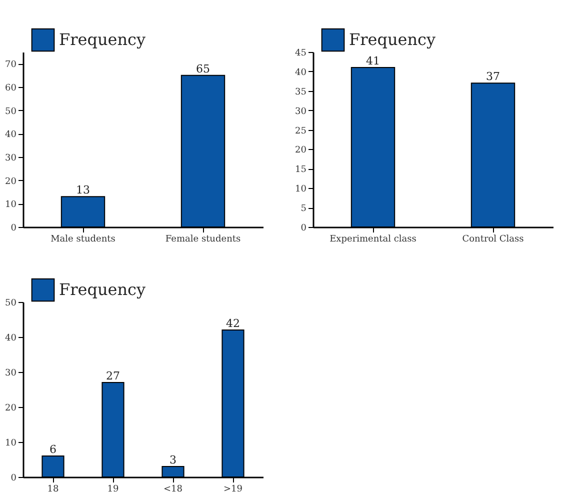 This screenshot has height=495, width=568. Describe the element at coordinates (493, 239) in the screenshot. I see `x-tick-label: Control Class` at that location.